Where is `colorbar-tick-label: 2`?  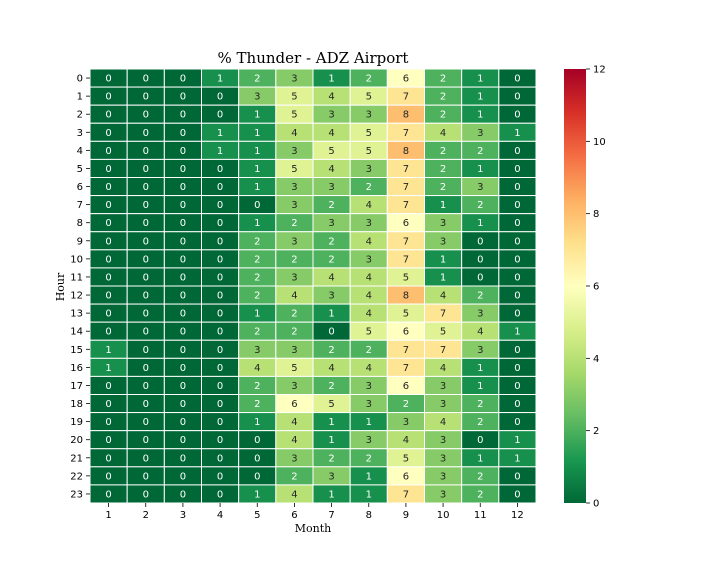
colorbar-tick-label: 2 is located at coordinates (596, 431).